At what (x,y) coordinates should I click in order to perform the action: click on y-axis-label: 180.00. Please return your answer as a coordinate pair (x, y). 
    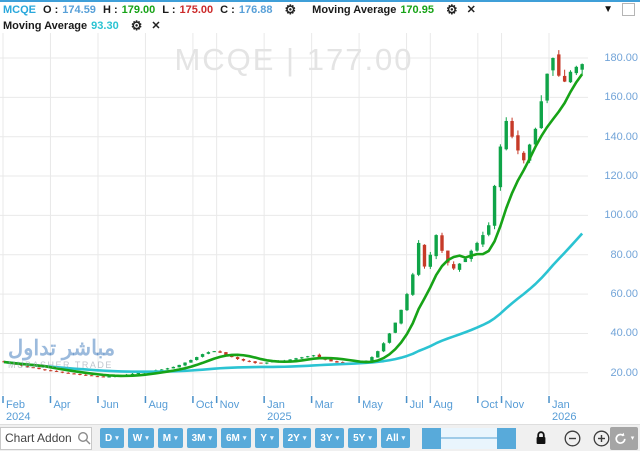
    Looking at the image, I should click on (621, 58).